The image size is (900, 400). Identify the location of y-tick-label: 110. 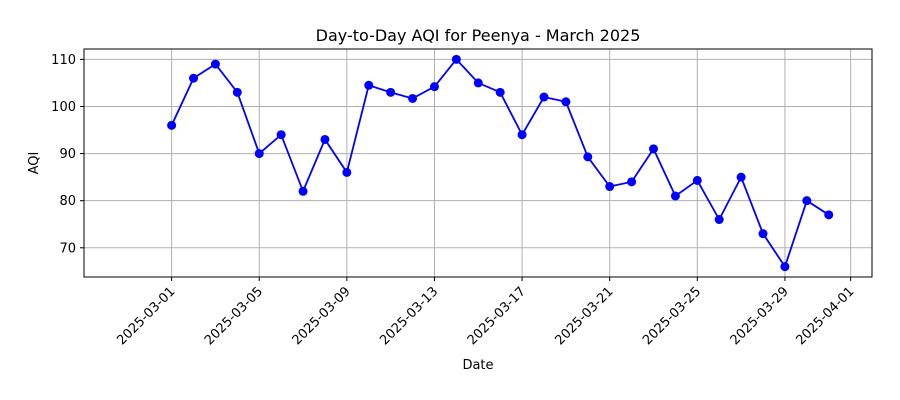
(63, 60).